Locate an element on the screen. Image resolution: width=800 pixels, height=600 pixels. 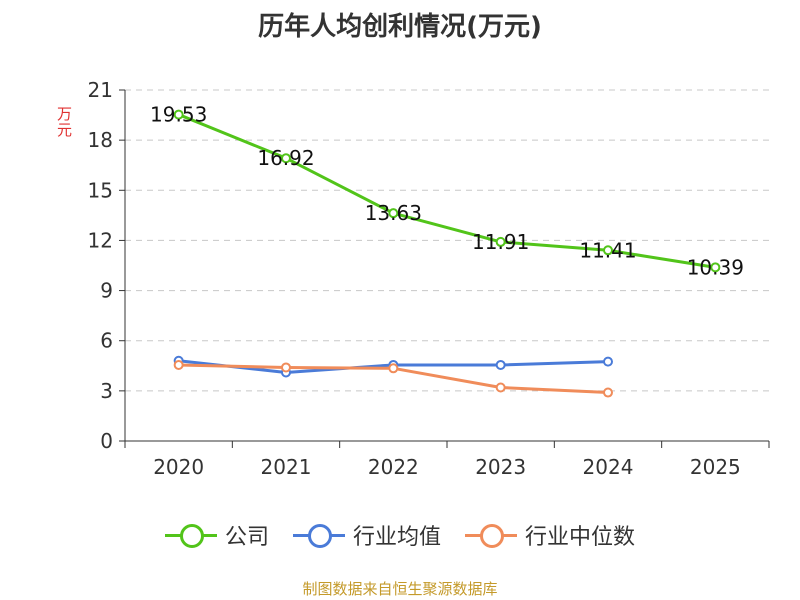
x-tick-label: 2022 is located at coordinates (393, 467).